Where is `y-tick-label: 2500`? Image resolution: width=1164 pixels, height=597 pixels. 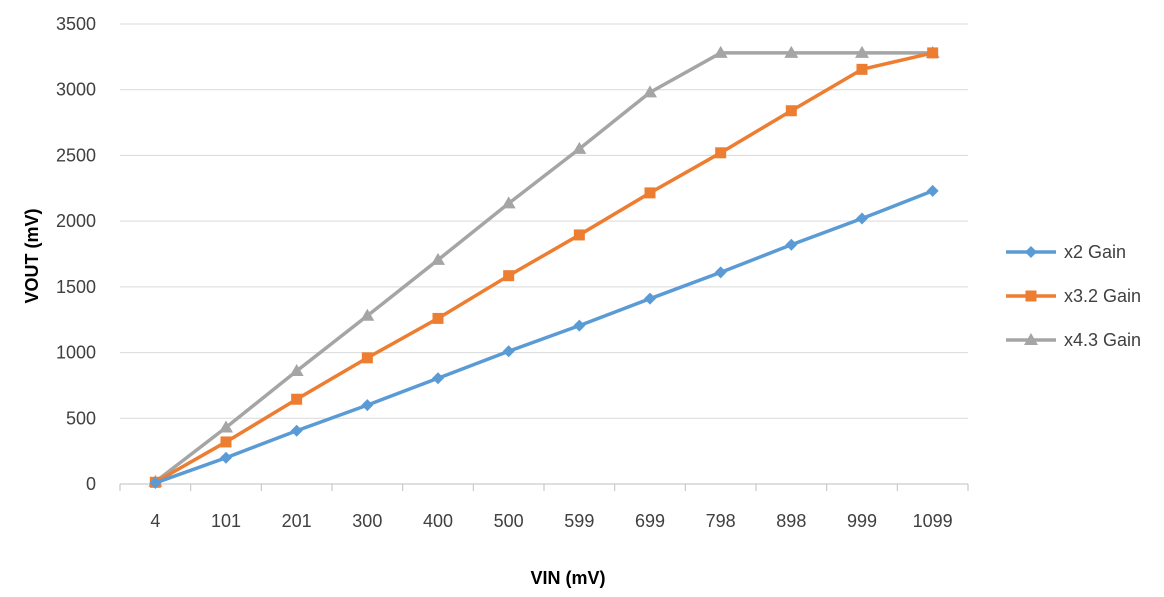
y-tick-label: 2500 is located at coordinates (76, 155).